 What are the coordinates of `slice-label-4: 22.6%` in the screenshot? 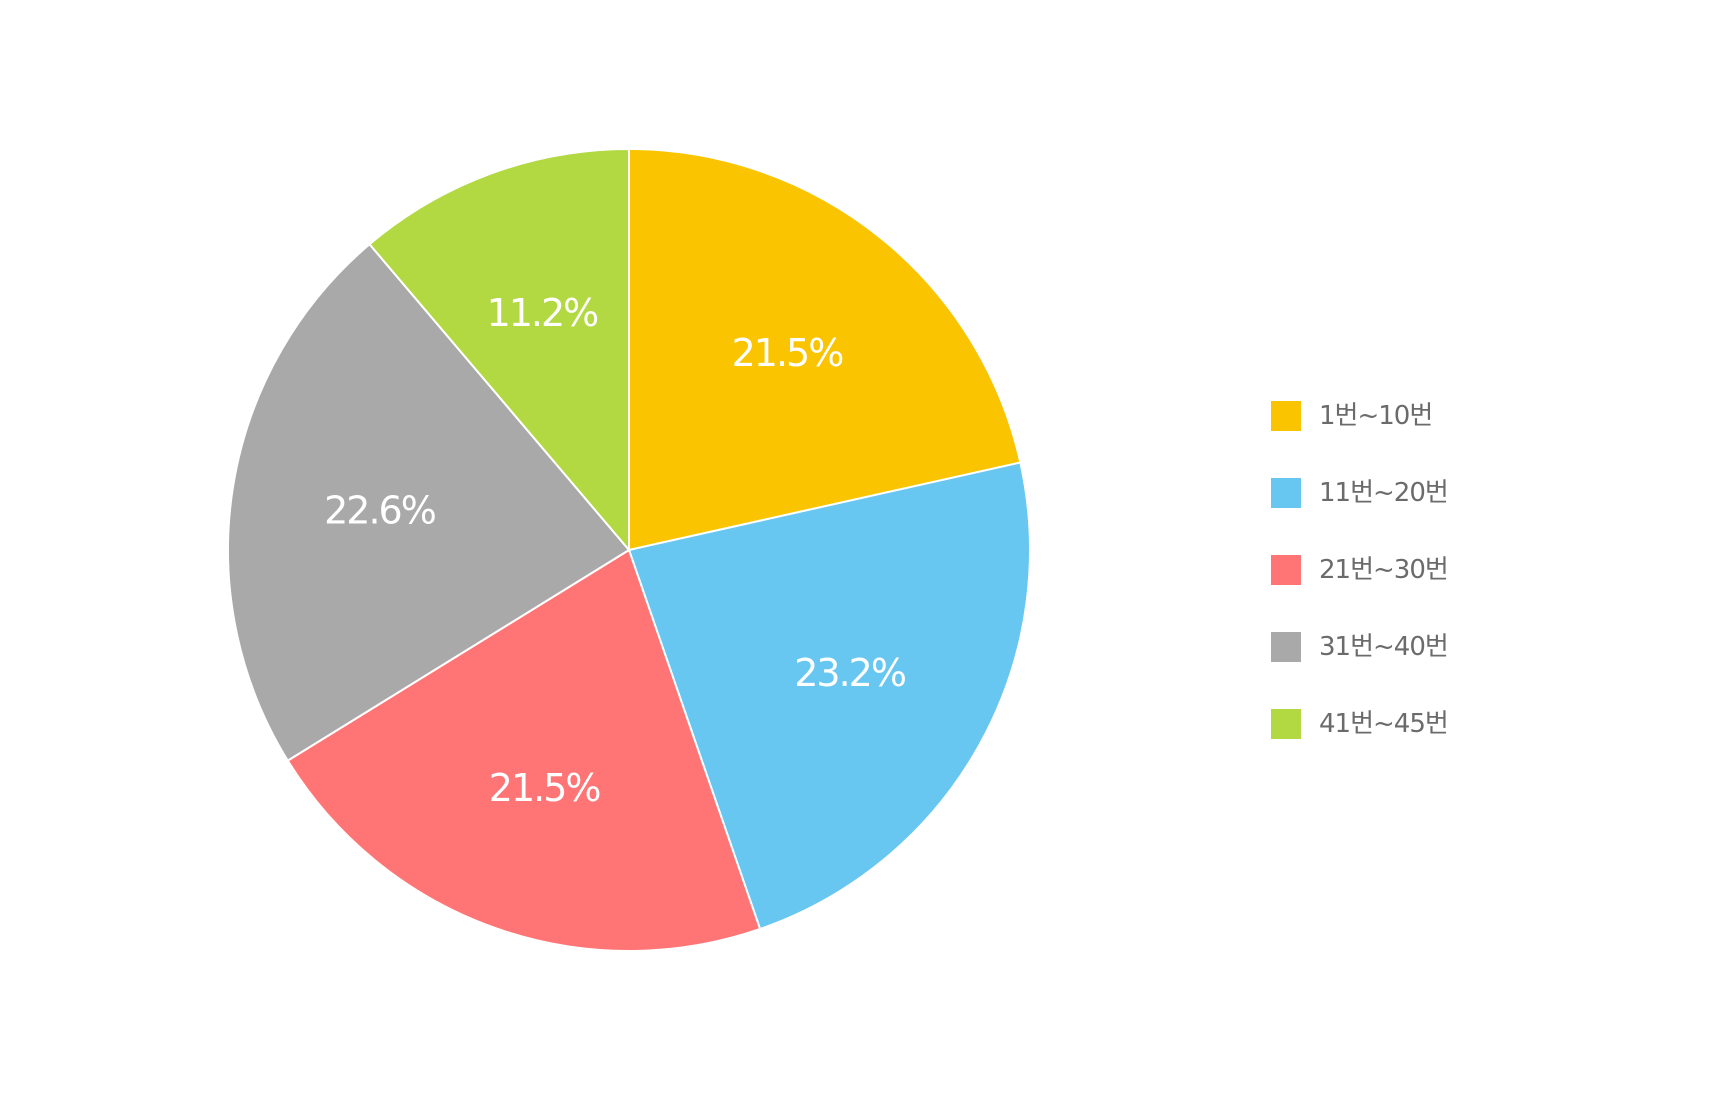 It's located at (380, 510).